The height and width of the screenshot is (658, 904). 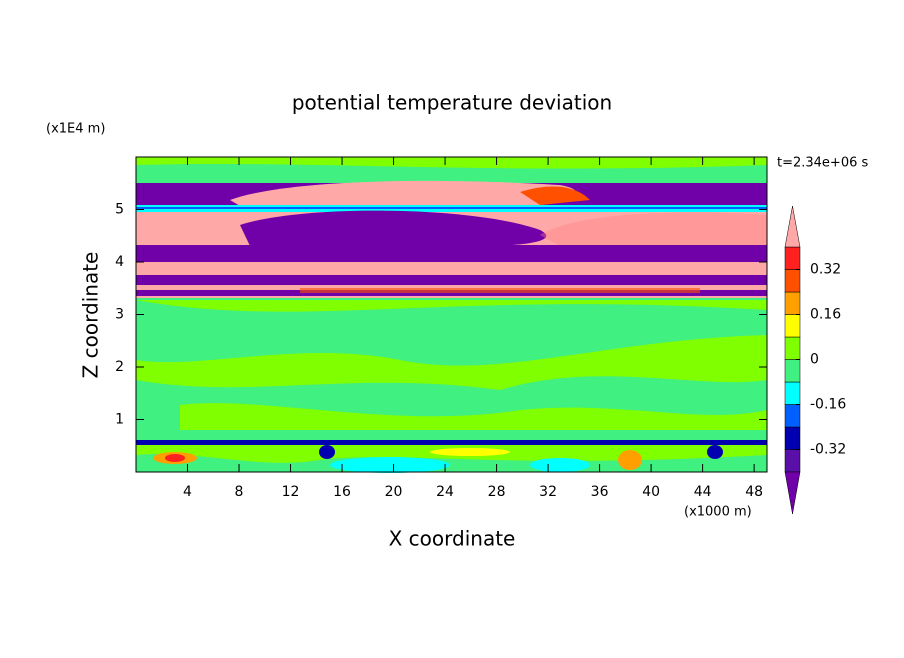 I want to click on x-tick-label: 12, so click(x=291, y=492).